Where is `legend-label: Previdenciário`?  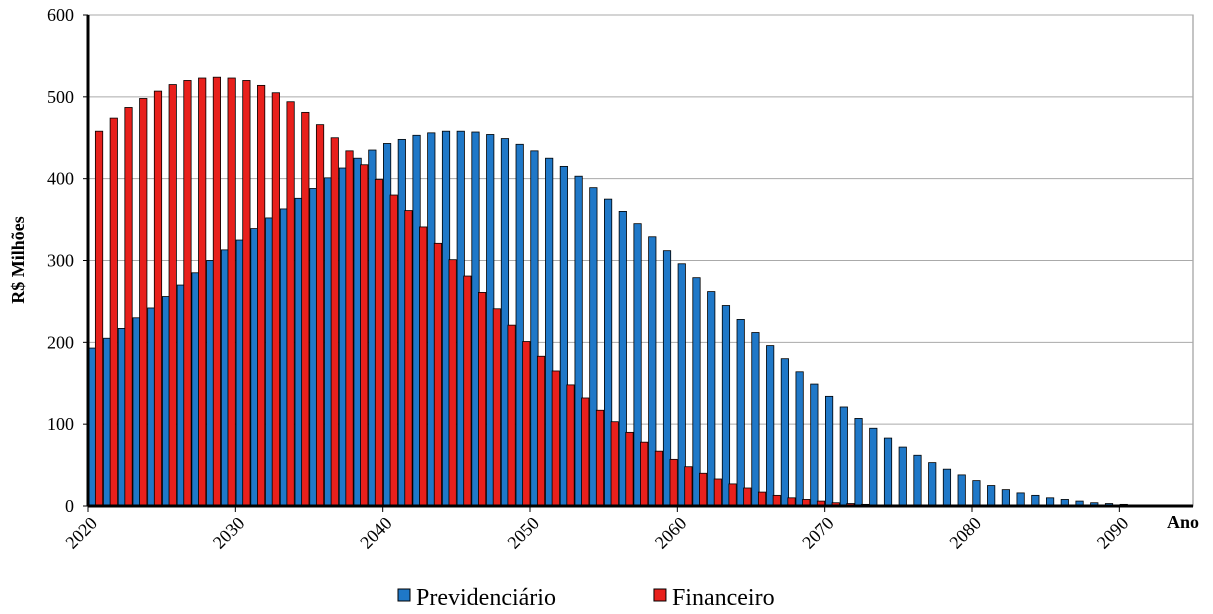 legend-label: Previdenciário is located at coordinates (486, 598).